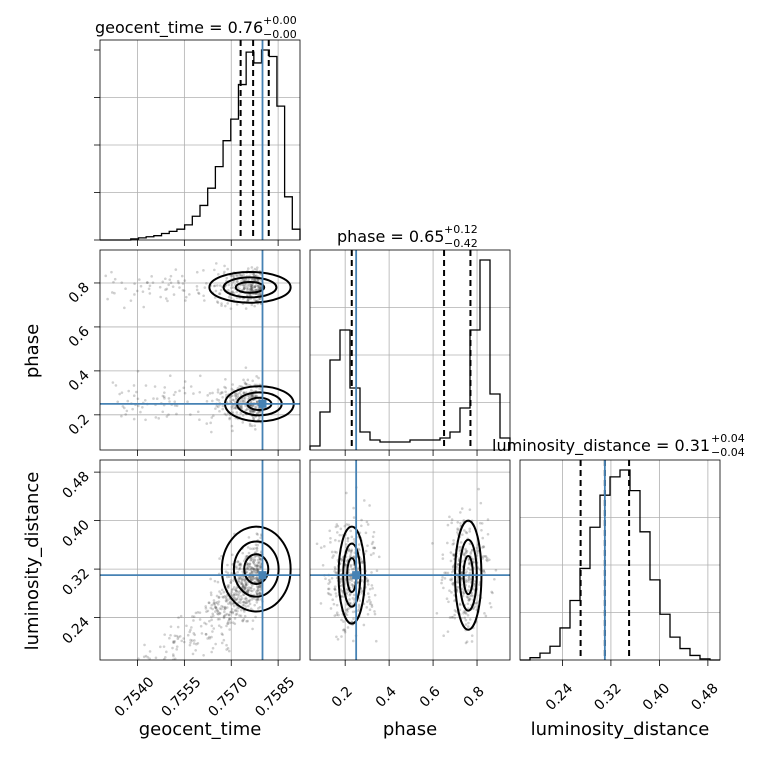 This screenshot has width=760, height=760. Describe the element at coordinates (601, 446) in the screenshot. I see `title-luminosity_distance: luminosity_distance = 0.31` at that location.